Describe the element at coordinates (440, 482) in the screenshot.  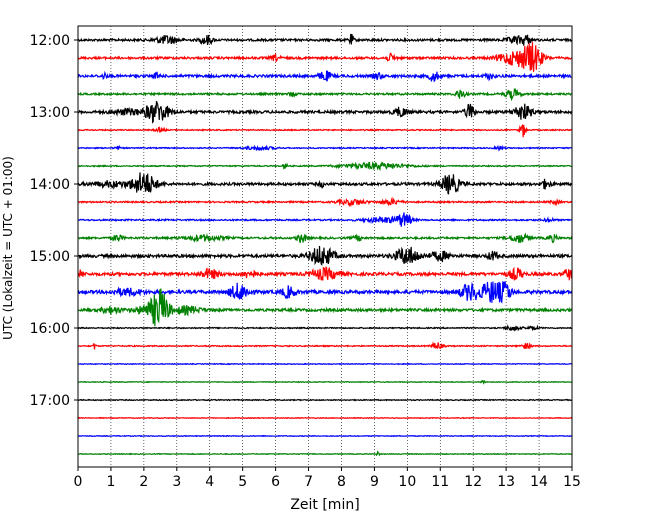
I see `x-tick-label: 11` at that location.